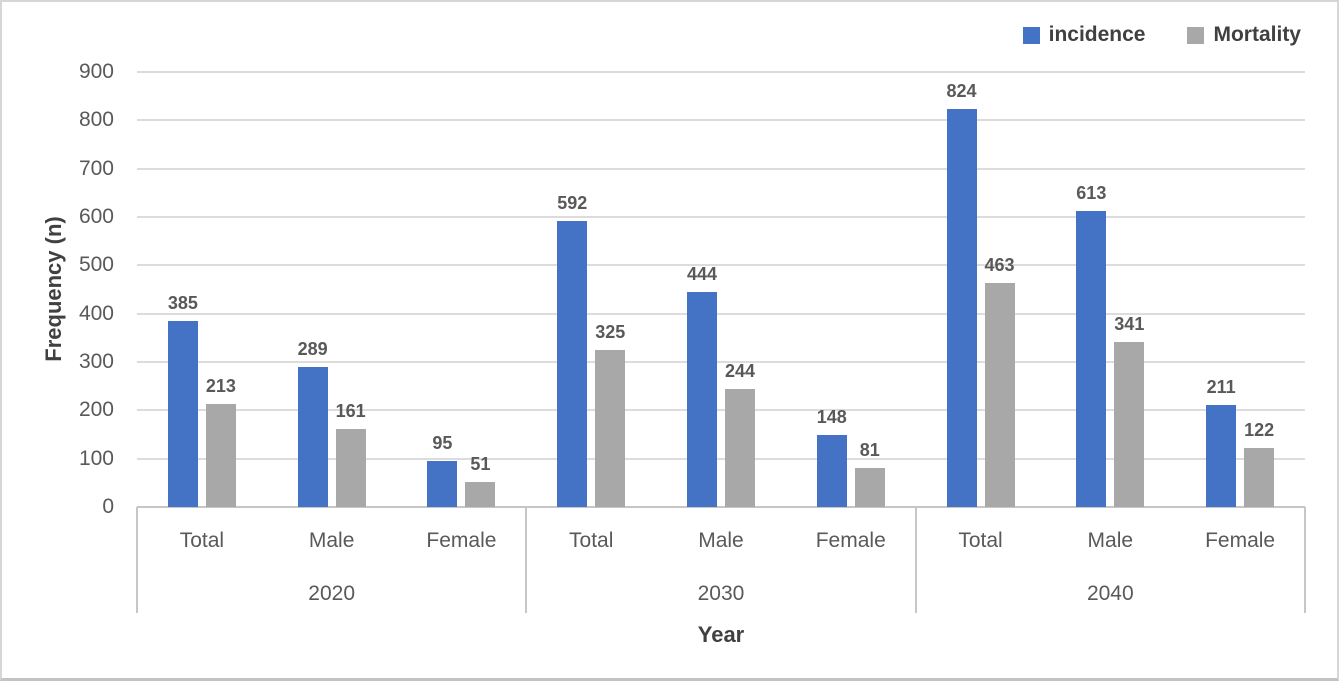 Image resolution: width=1339 pixels, height=681 pixels. I want to click on bar-incidence-2020-male, so click(312, 437).